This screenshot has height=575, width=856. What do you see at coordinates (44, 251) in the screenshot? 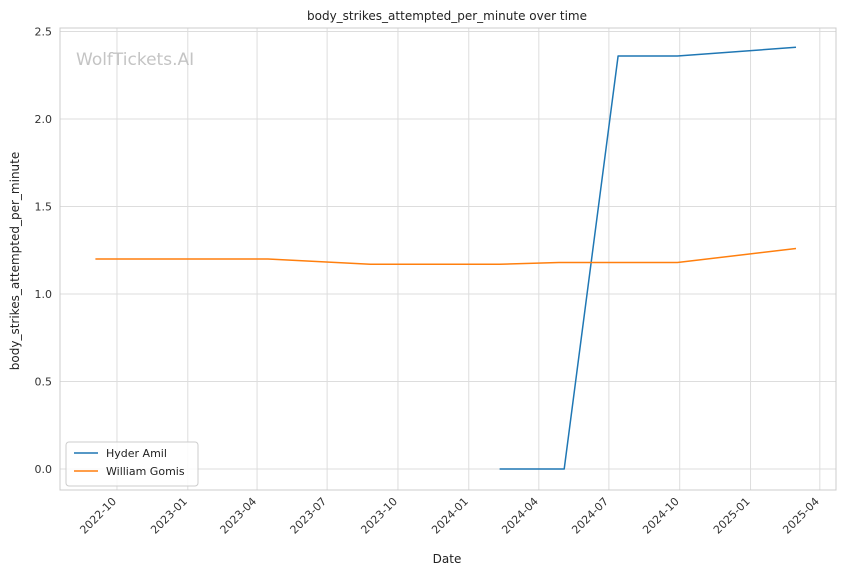
I see `y-tick-labels: 0.0 0.5 1.0 1.5 2.0 2.5` at bounding box center [44, 251].